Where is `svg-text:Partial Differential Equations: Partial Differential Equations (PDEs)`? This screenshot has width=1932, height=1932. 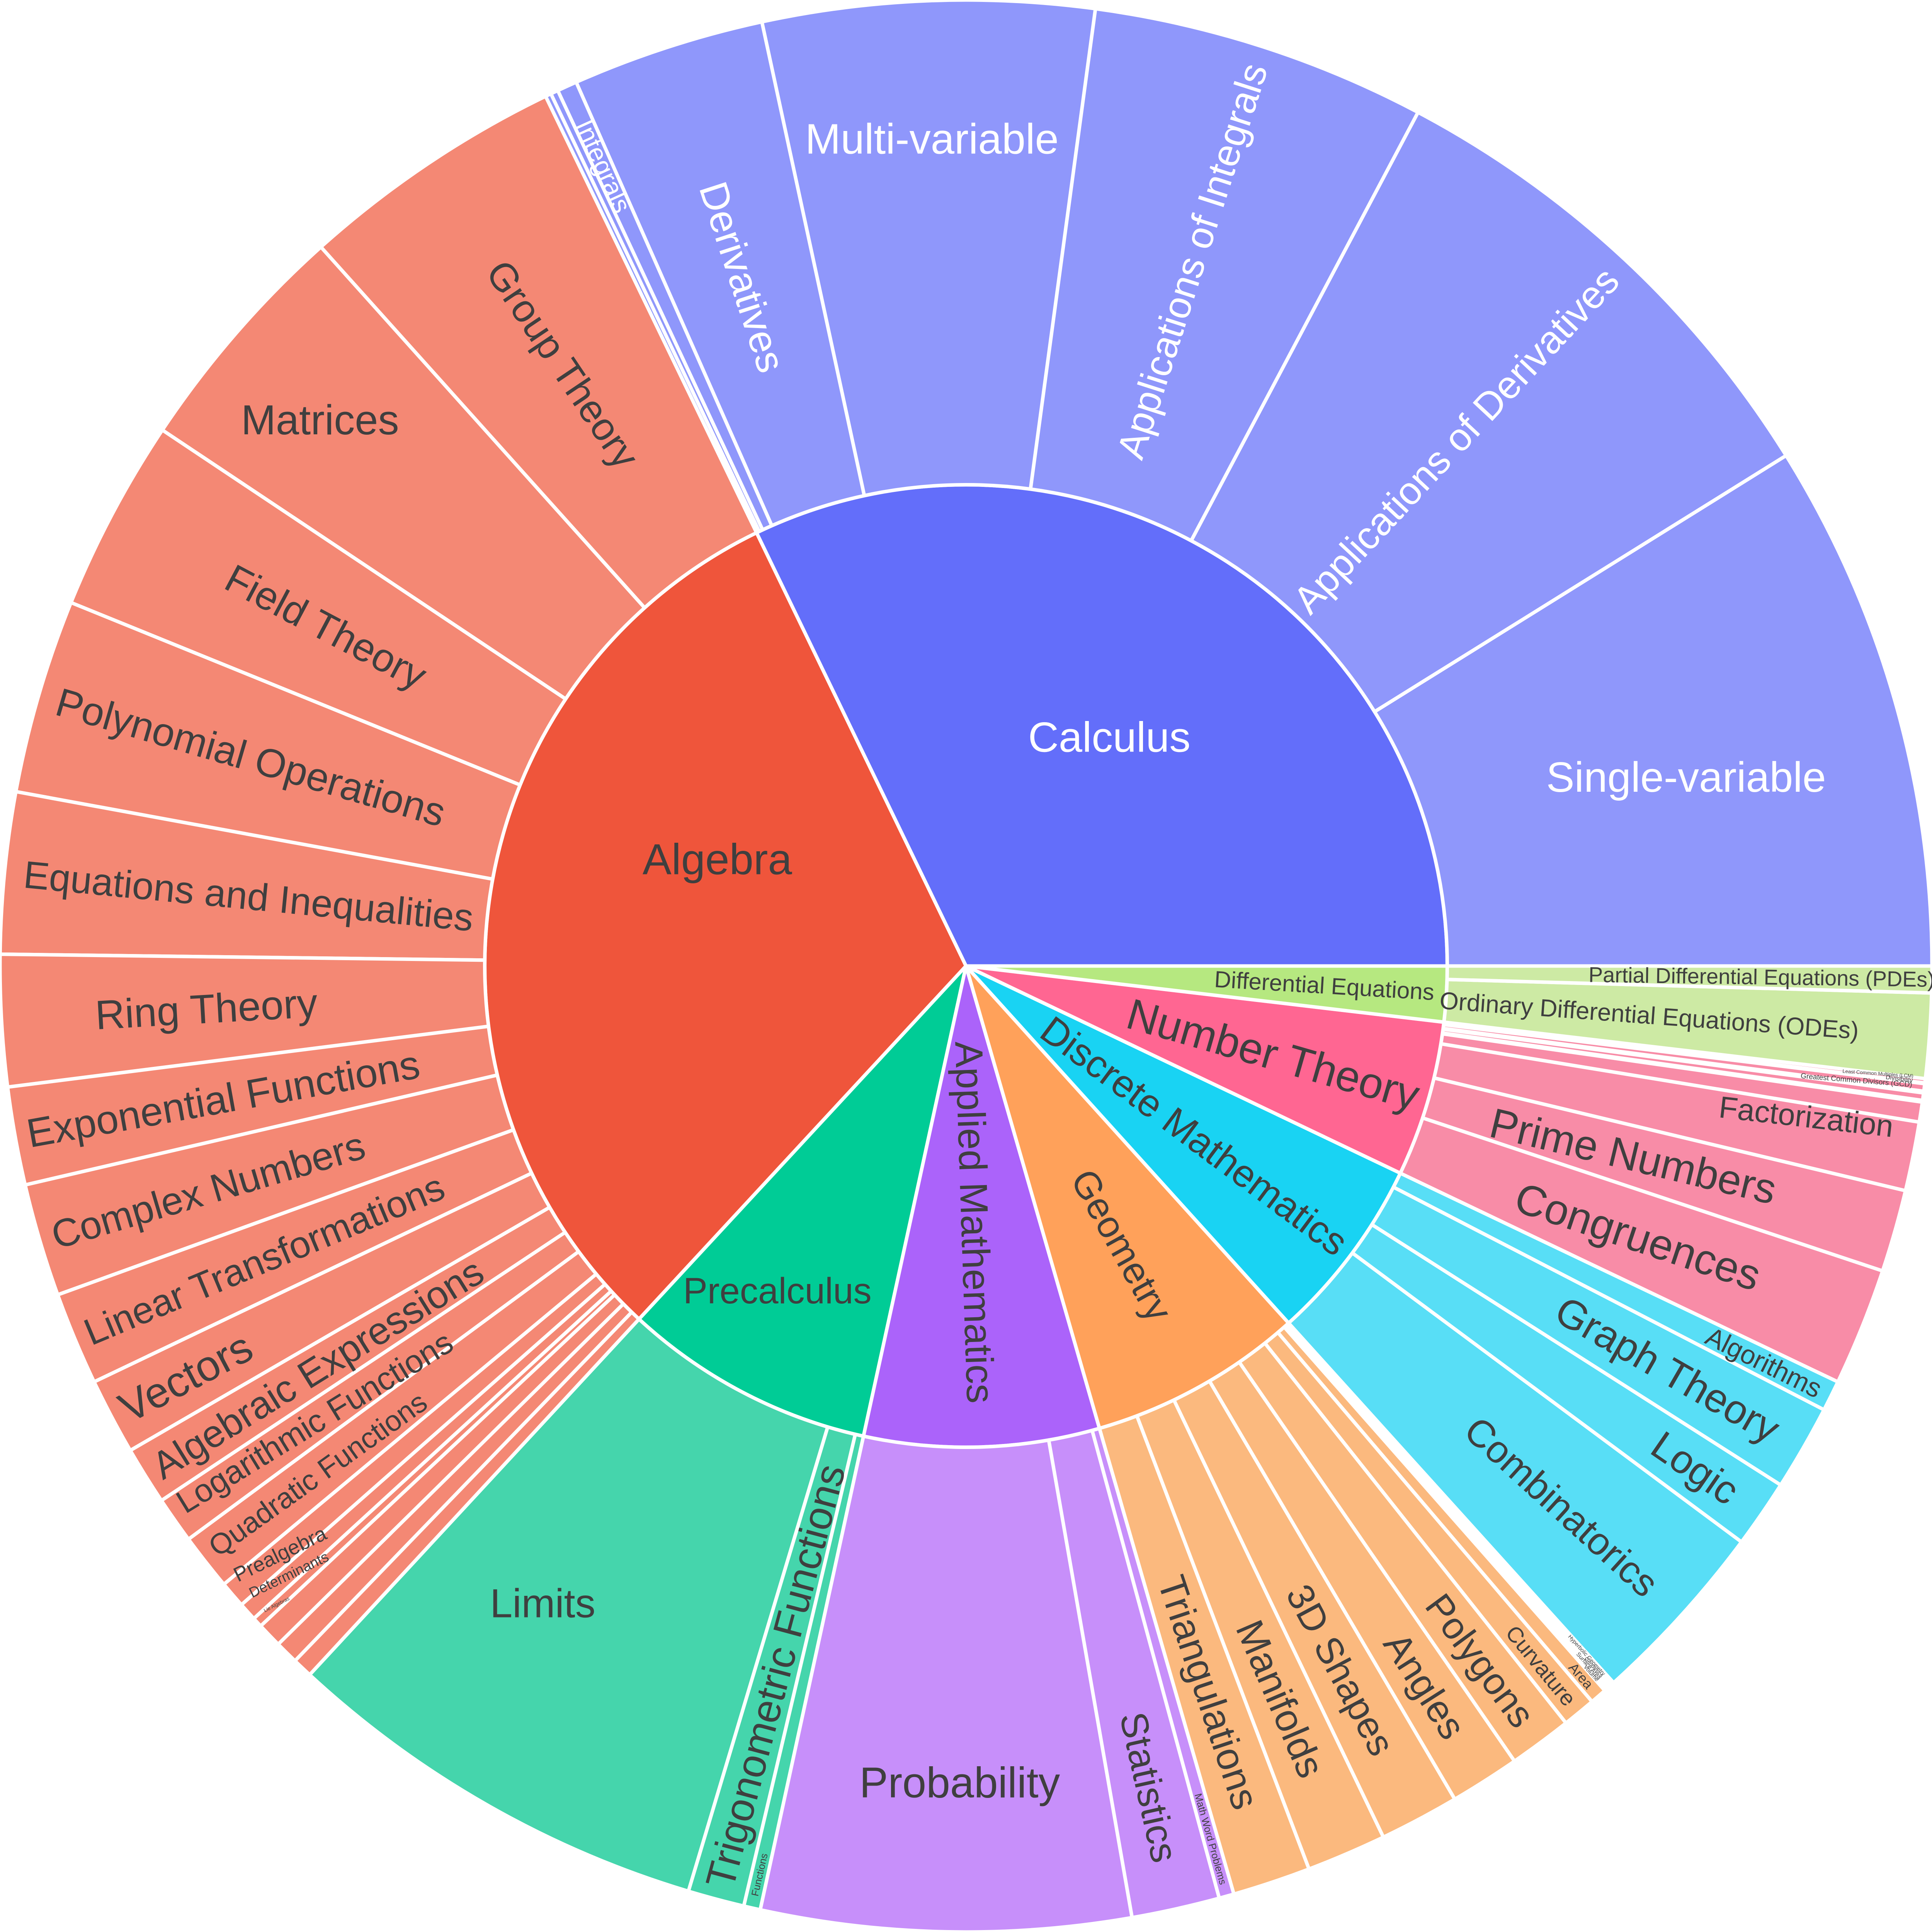
svg-text:Partial Differential Equations: Partial Differential Equations (PDEs) is located at coordinates (1760, 977).